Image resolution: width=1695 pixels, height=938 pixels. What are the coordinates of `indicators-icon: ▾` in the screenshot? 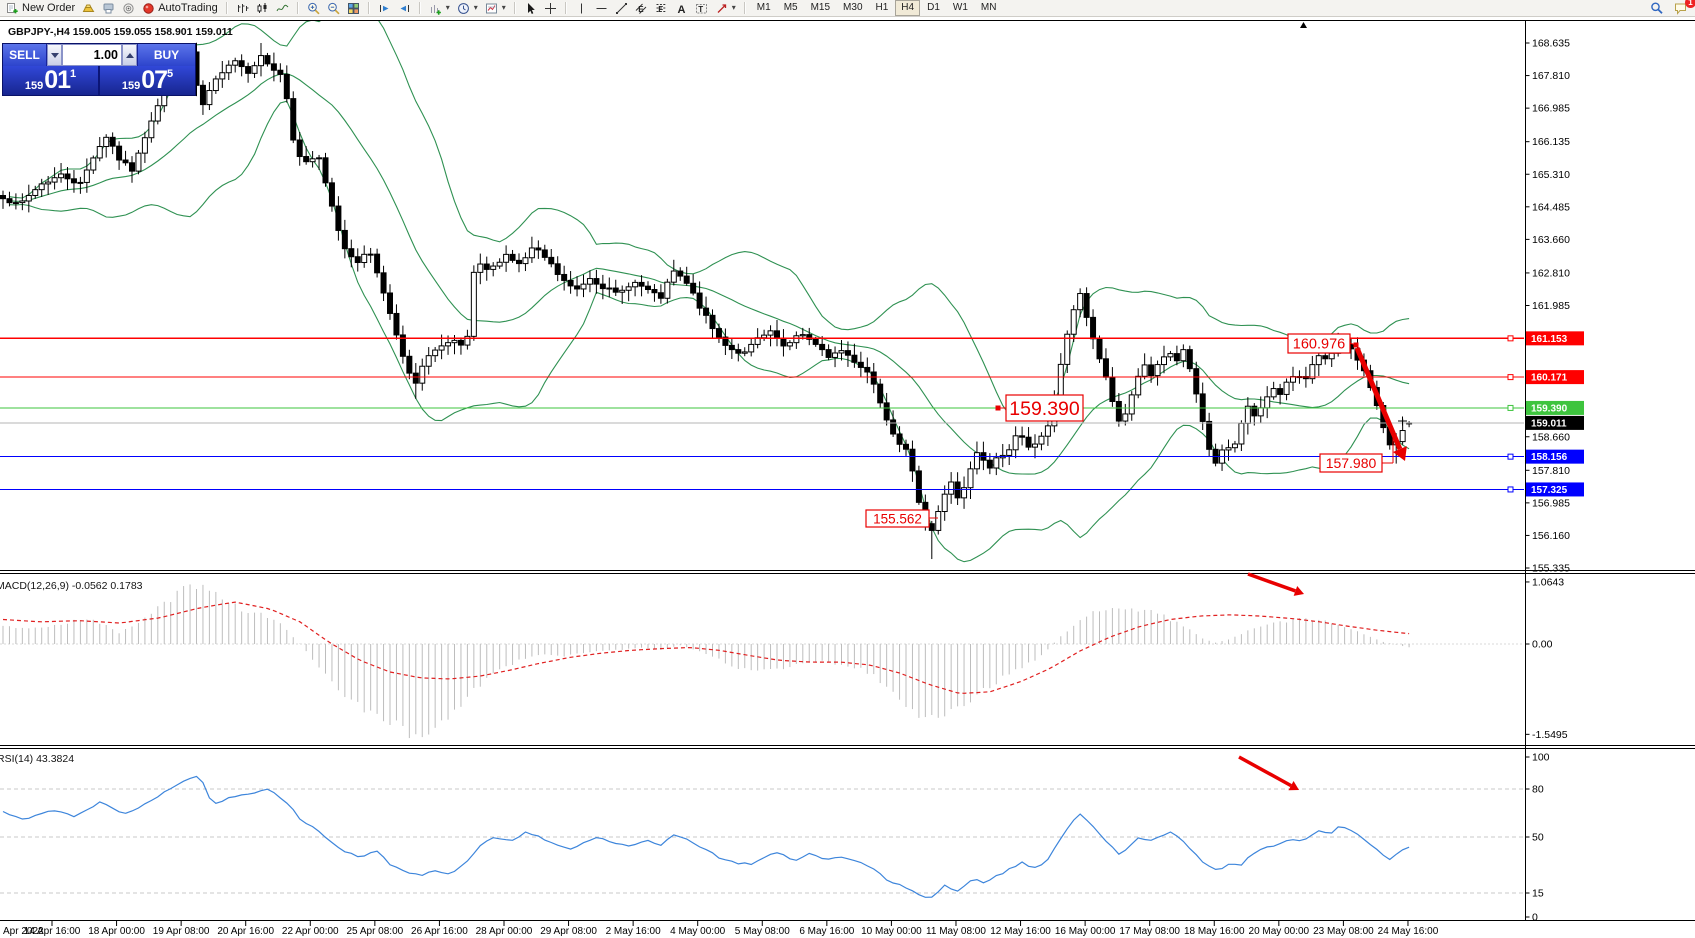 It's located at (439, 8).